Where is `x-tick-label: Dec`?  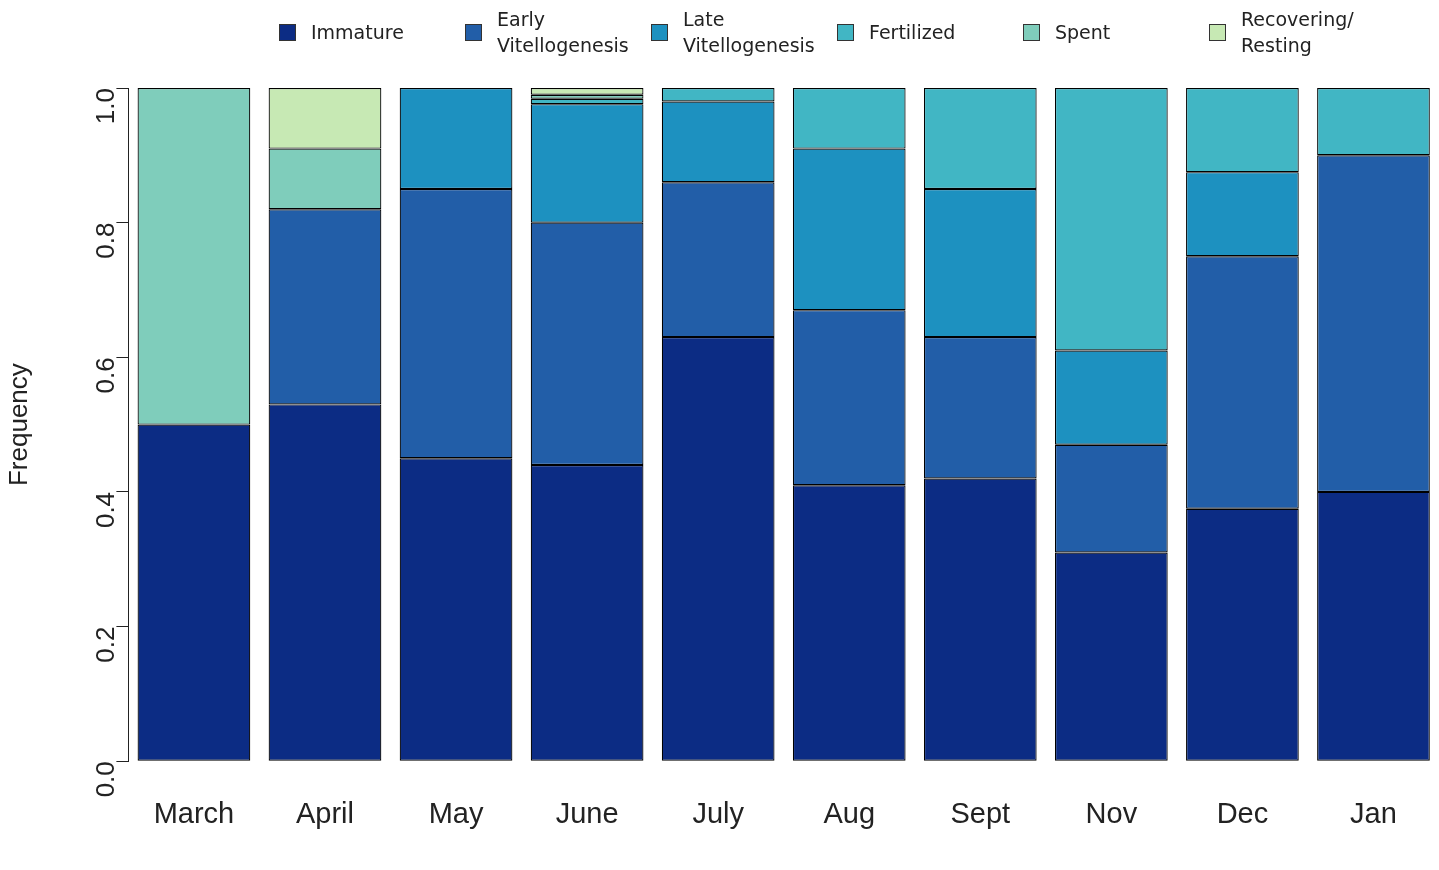
x-tick-label: Dec is located at coordinates (1242, 812).